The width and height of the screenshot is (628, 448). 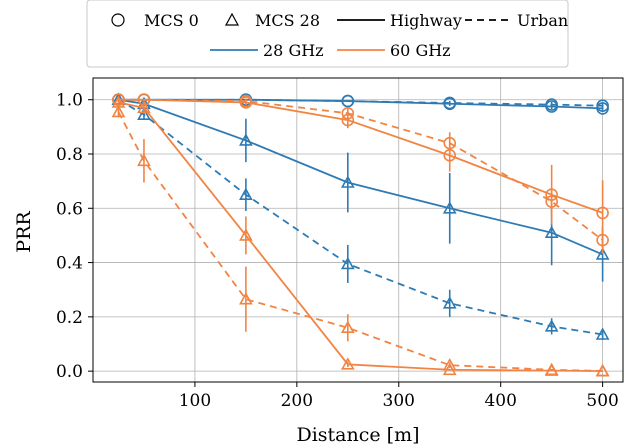 What do you see at coordinates (297, 401) in the screenshot?
I see `x-tick-label: 200` at bounding box center [297, 401].